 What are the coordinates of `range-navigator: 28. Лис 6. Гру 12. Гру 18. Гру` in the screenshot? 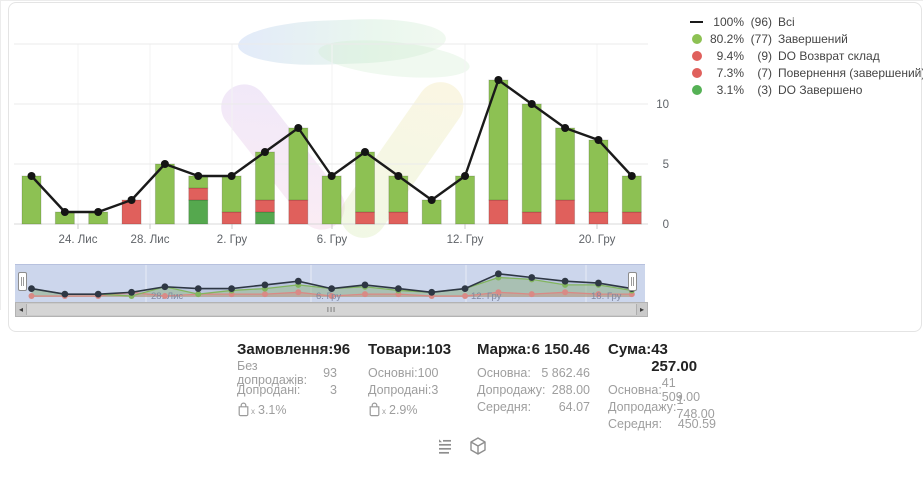 It's located at (330, 283).